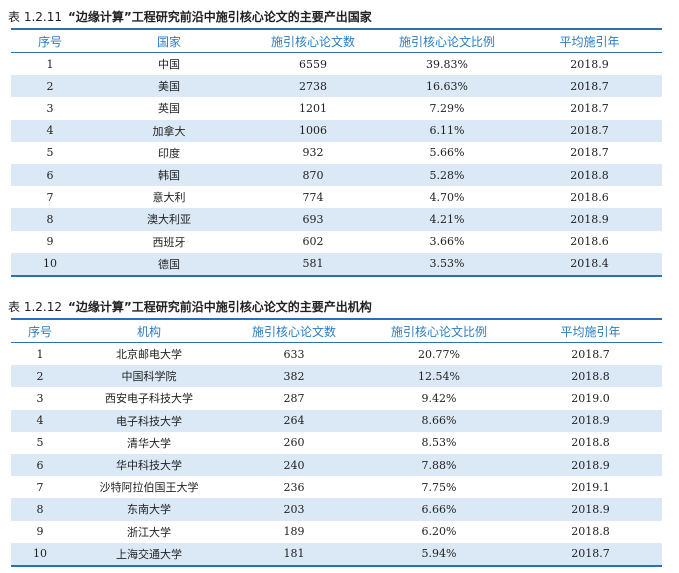 Image resolution: width=679 pixels, height=573 pixels. Describe the element at coordinates (169, 175) in the screenshot. I see `cell-country: 韩国` at that location.